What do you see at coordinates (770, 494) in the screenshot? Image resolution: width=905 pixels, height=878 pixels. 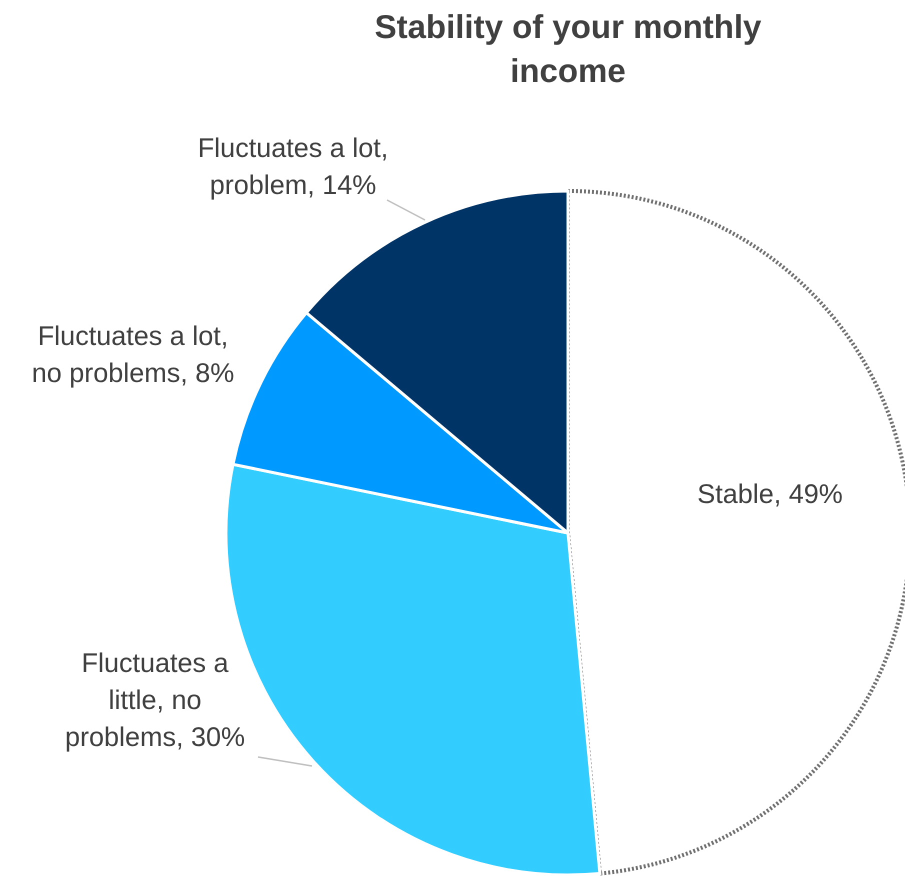 I see `slice-label: Stable, 49%` at bounding box center [770, 494].